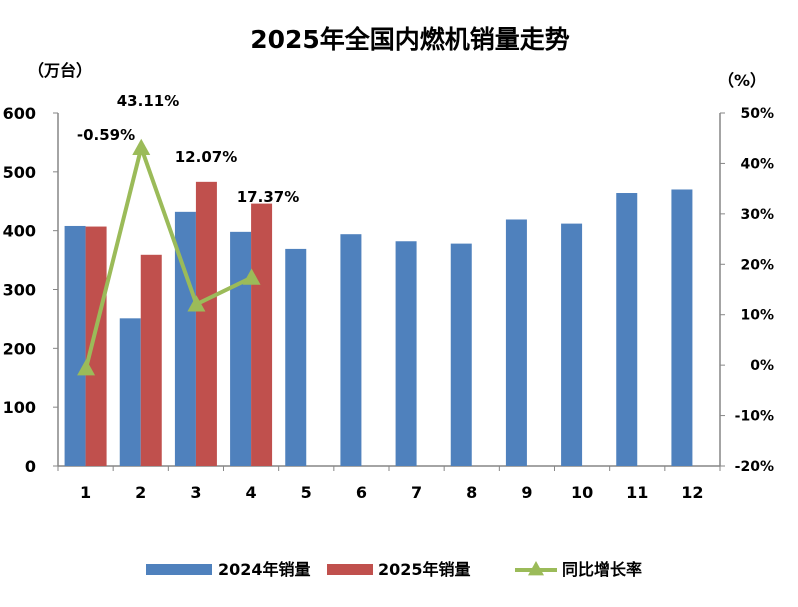  I want to click on legend-label-2024: 2024年销量, so click(264, 569).